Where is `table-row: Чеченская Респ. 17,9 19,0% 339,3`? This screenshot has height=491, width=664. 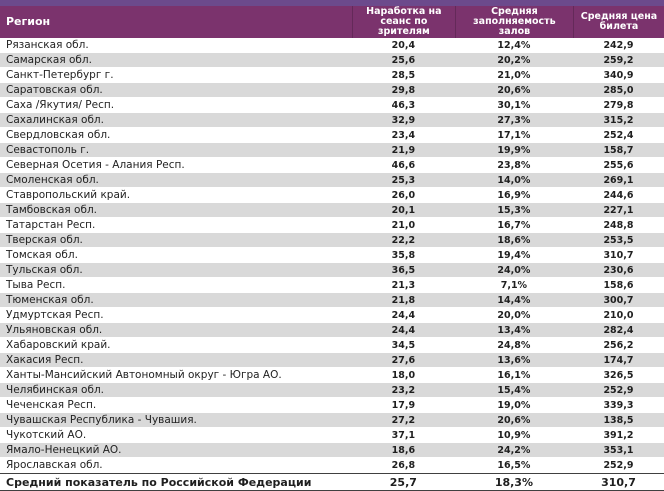 table-row: Чеченская Респ. 17,9 19,0% 339,3 is located at coordinates (332, 405).